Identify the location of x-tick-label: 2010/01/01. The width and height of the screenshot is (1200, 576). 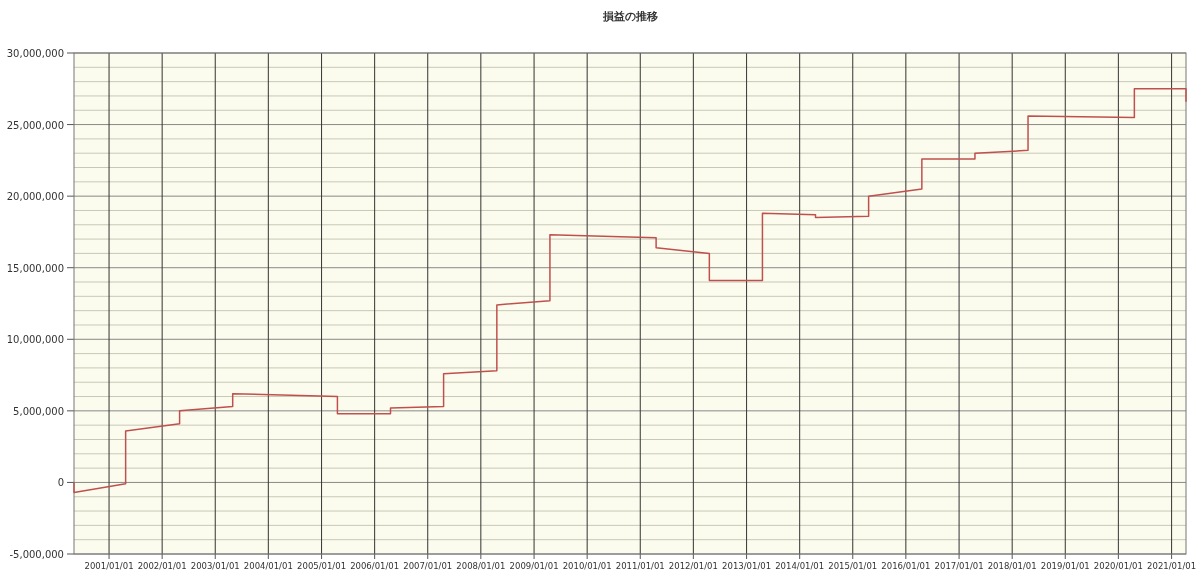
(587, 566).